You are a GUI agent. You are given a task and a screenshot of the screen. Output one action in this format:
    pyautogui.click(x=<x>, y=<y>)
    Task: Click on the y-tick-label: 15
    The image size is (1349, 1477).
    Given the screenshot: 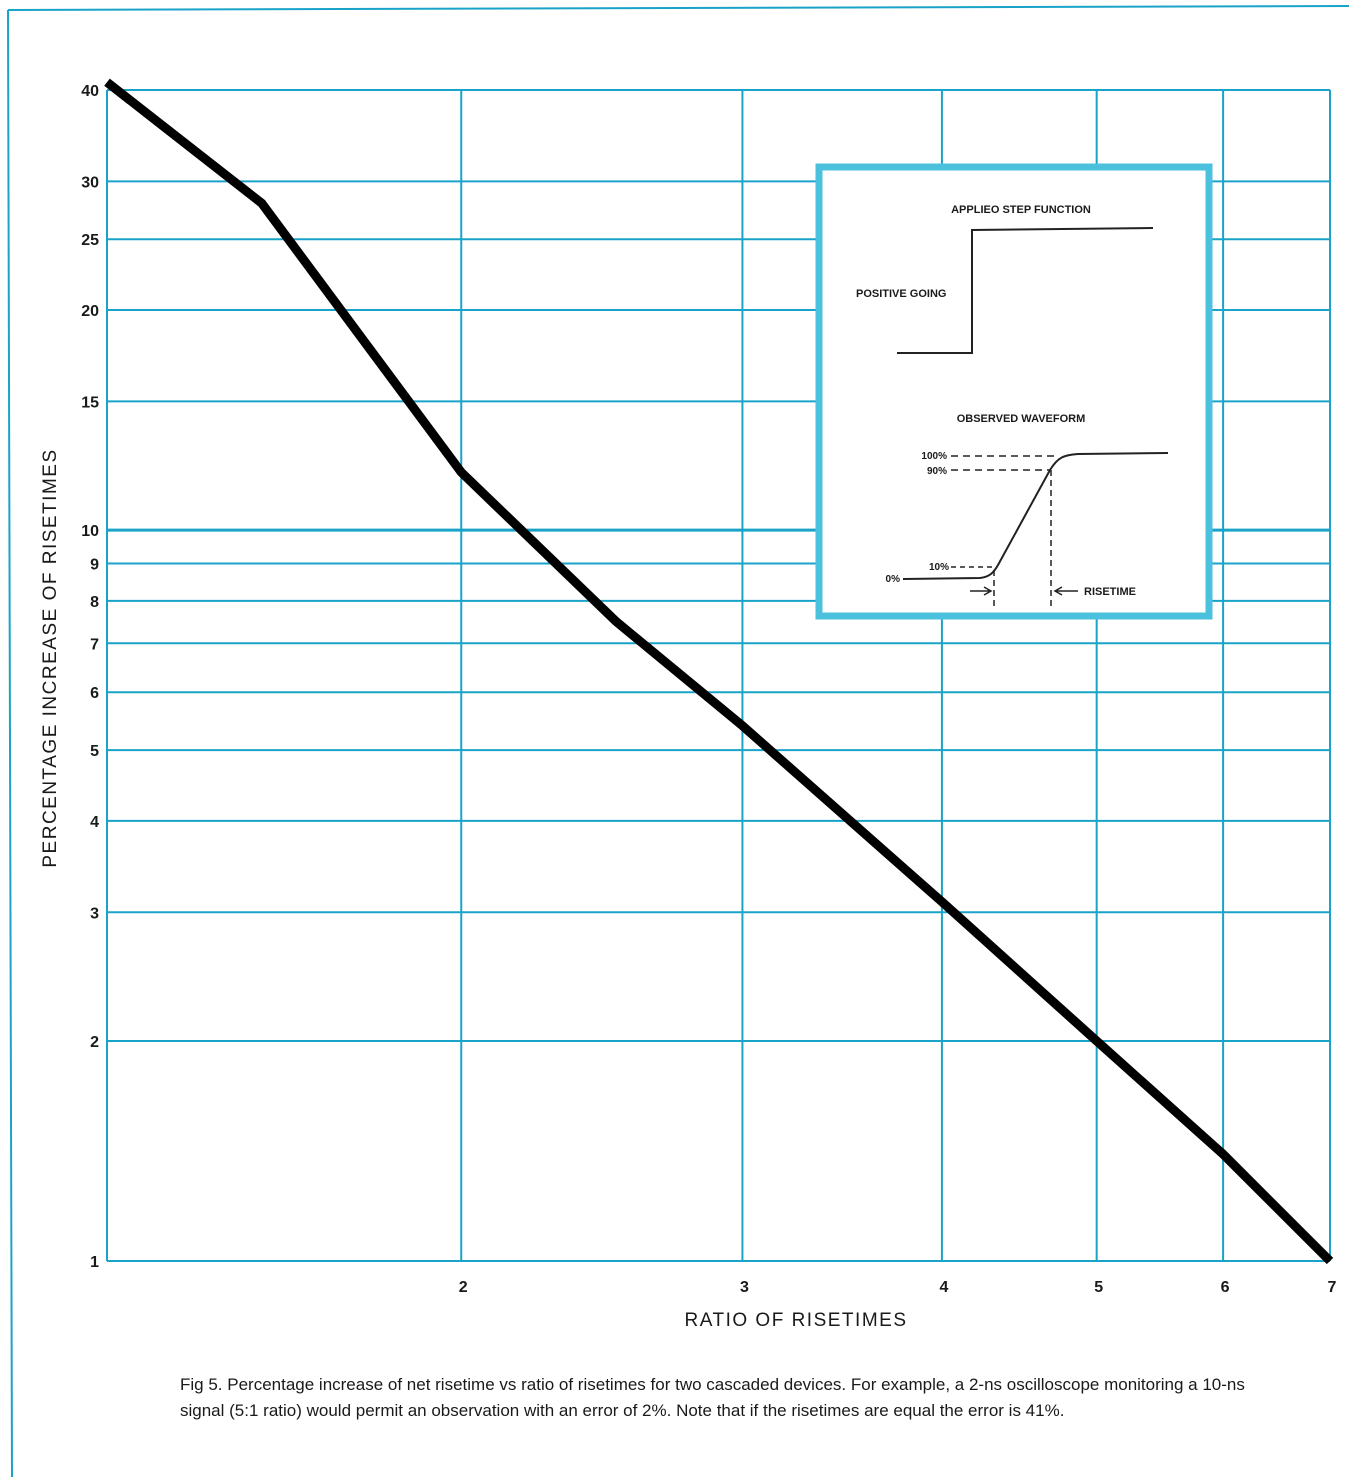 What is the action you would take?
    pyautogui.click(x=90, y=402)
    